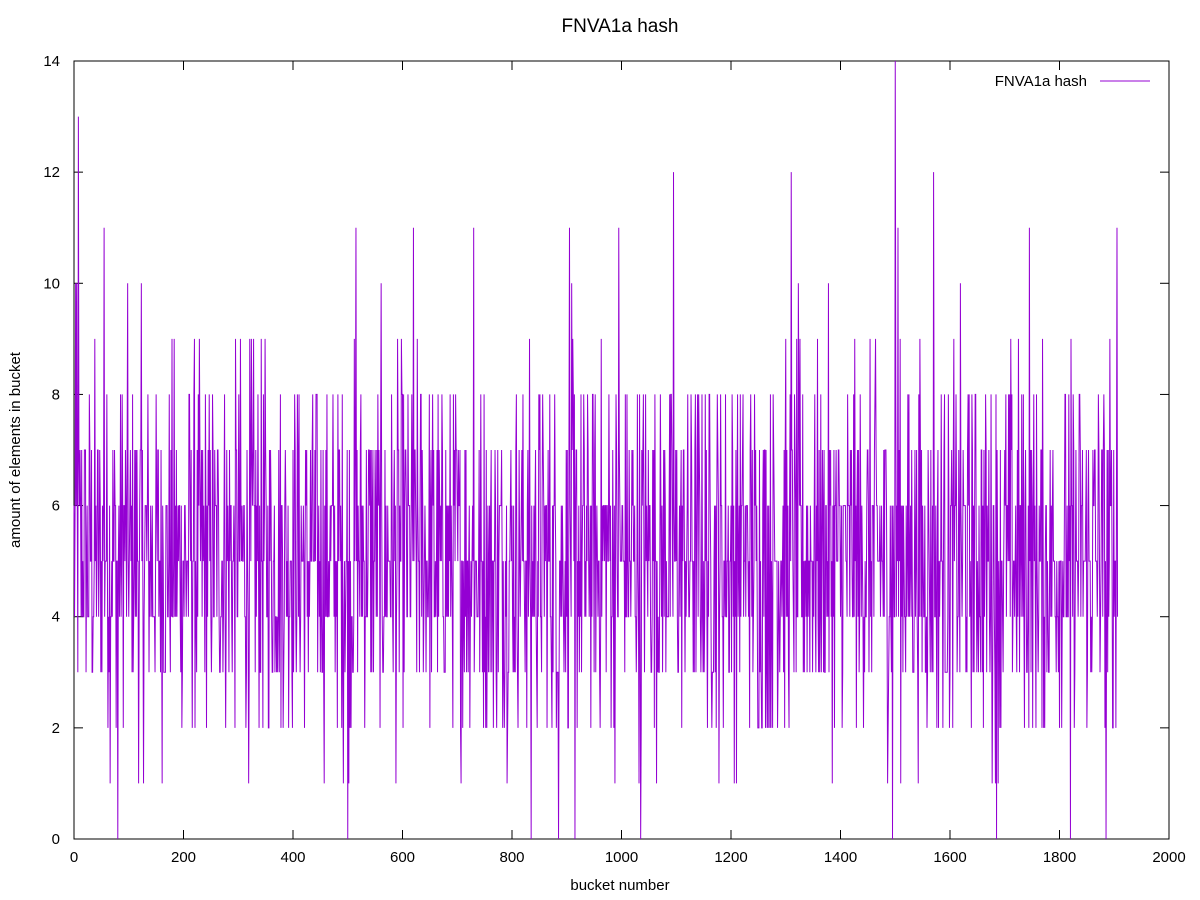 The height and width of the screenshot is (900, 1200). I want to click on y-tick-label: 4, so click(56, 617).